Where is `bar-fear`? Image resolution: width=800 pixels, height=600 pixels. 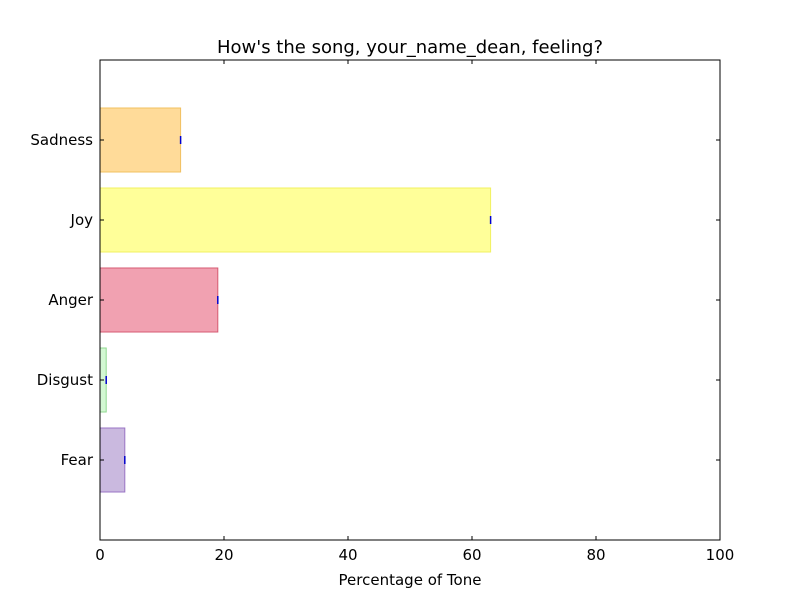 bar-fear is located at coordinates (112, 460).